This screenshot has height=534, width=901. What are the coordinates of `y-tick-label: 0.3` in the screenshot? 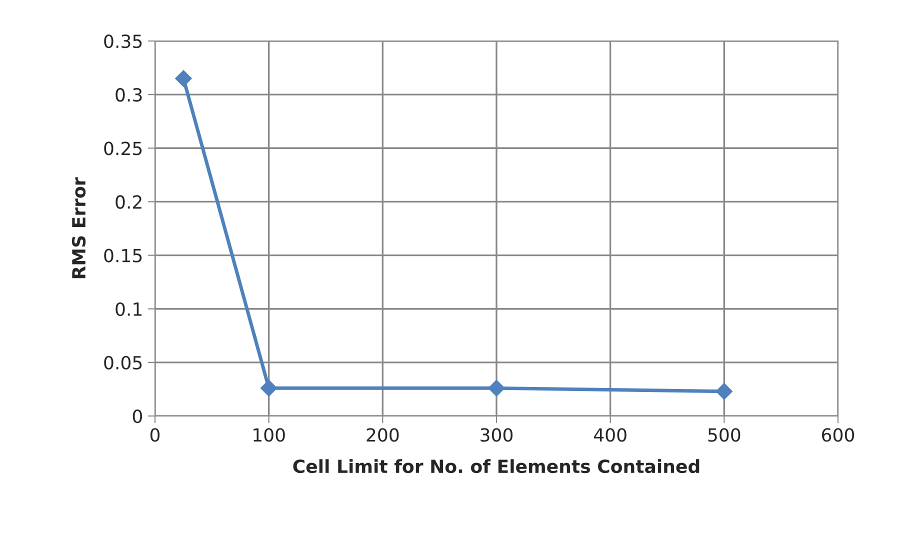 It's located at (129, 95).